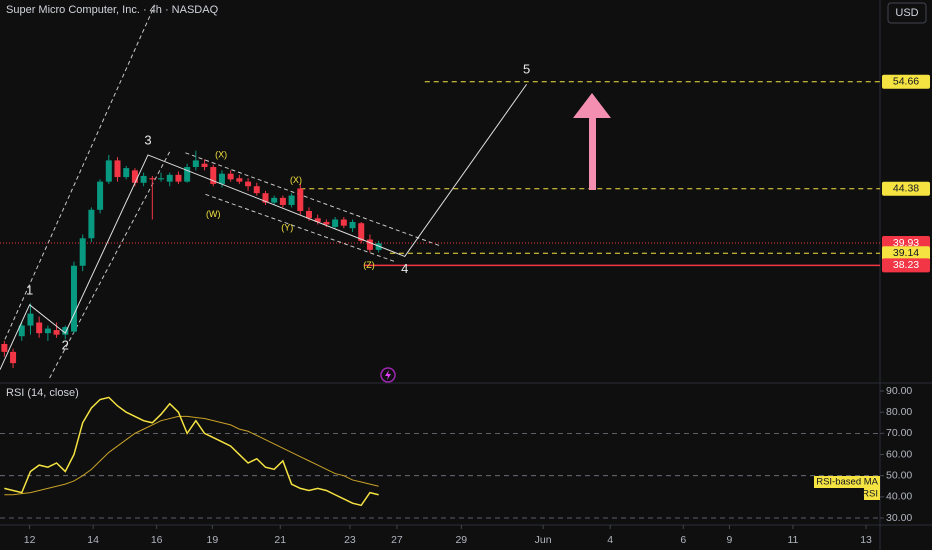 The image size is (932, 550). I want to click on event-icon-bolt, so click(388, 375).